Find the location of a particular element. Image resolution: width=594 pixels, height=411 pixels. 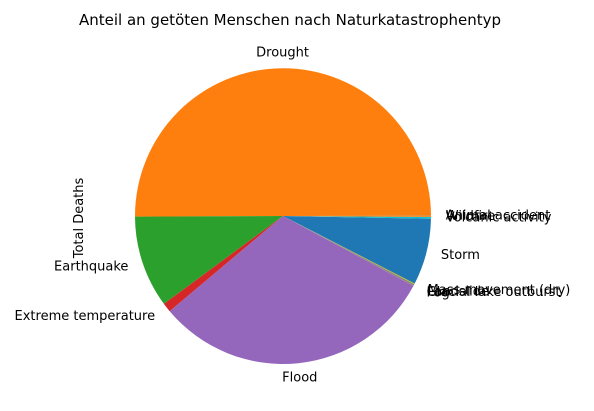

pie-label-extreme-temperature: Extreme temperature is located at coordinates (85, 316).